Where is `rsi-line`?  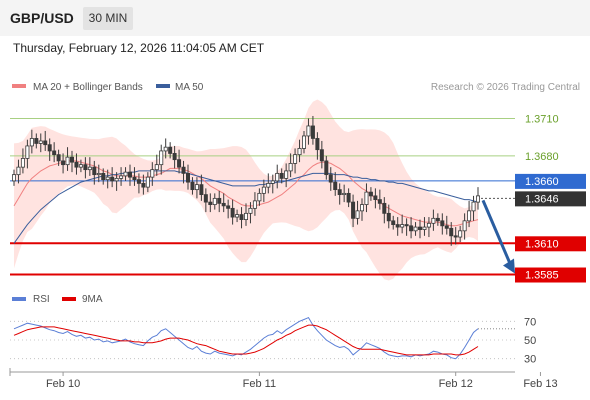 rsi-line is located at coordinates (246, 338).